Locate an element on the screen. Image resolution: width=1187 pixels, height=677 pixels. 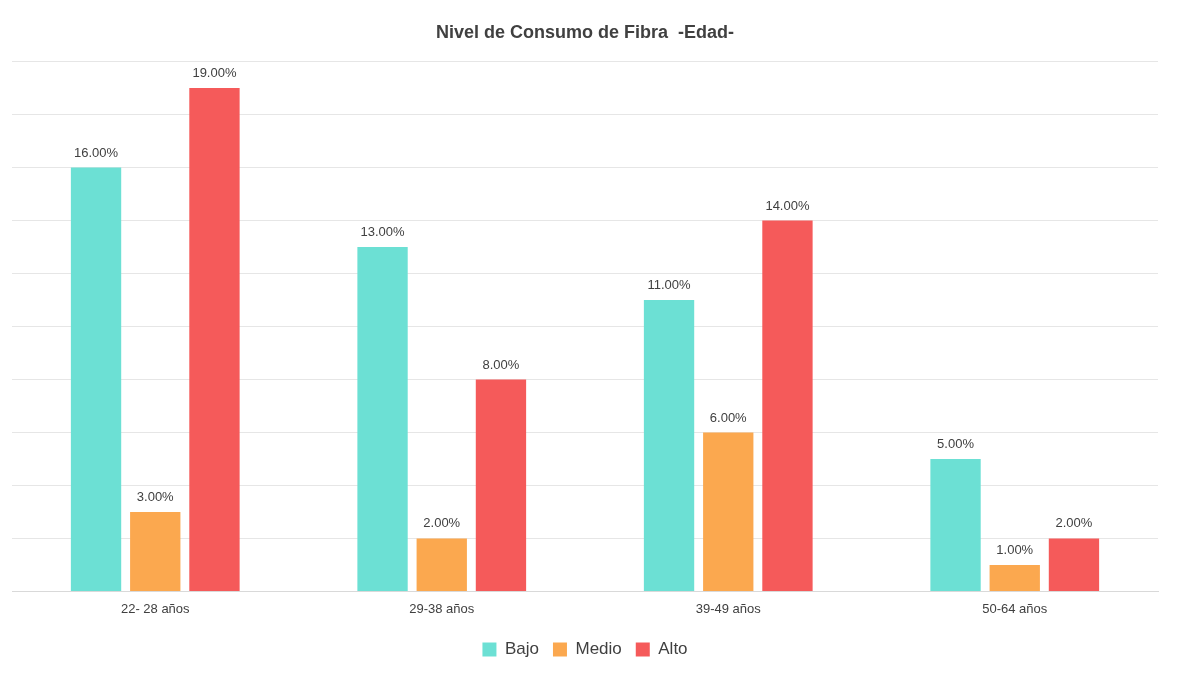
legend-label: Alto is located at coordinates (673, 649).